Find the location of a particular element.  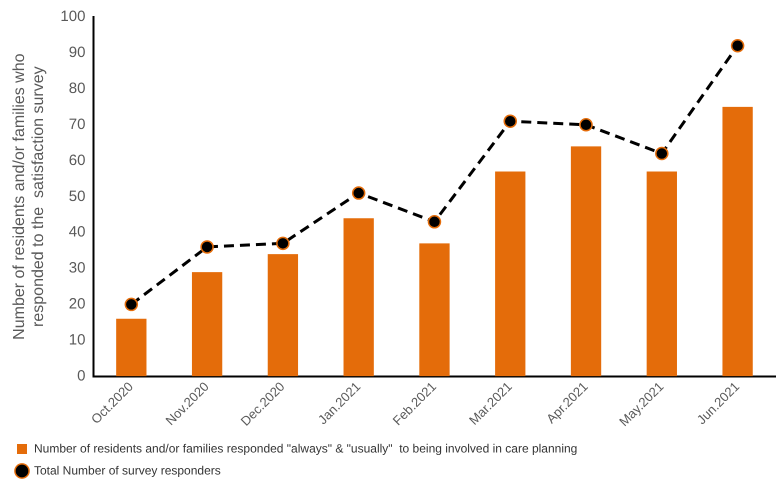

y-axis-title: Number of residents and/or families who responded to the satisfaction survey is located at coordinates (29, 196).